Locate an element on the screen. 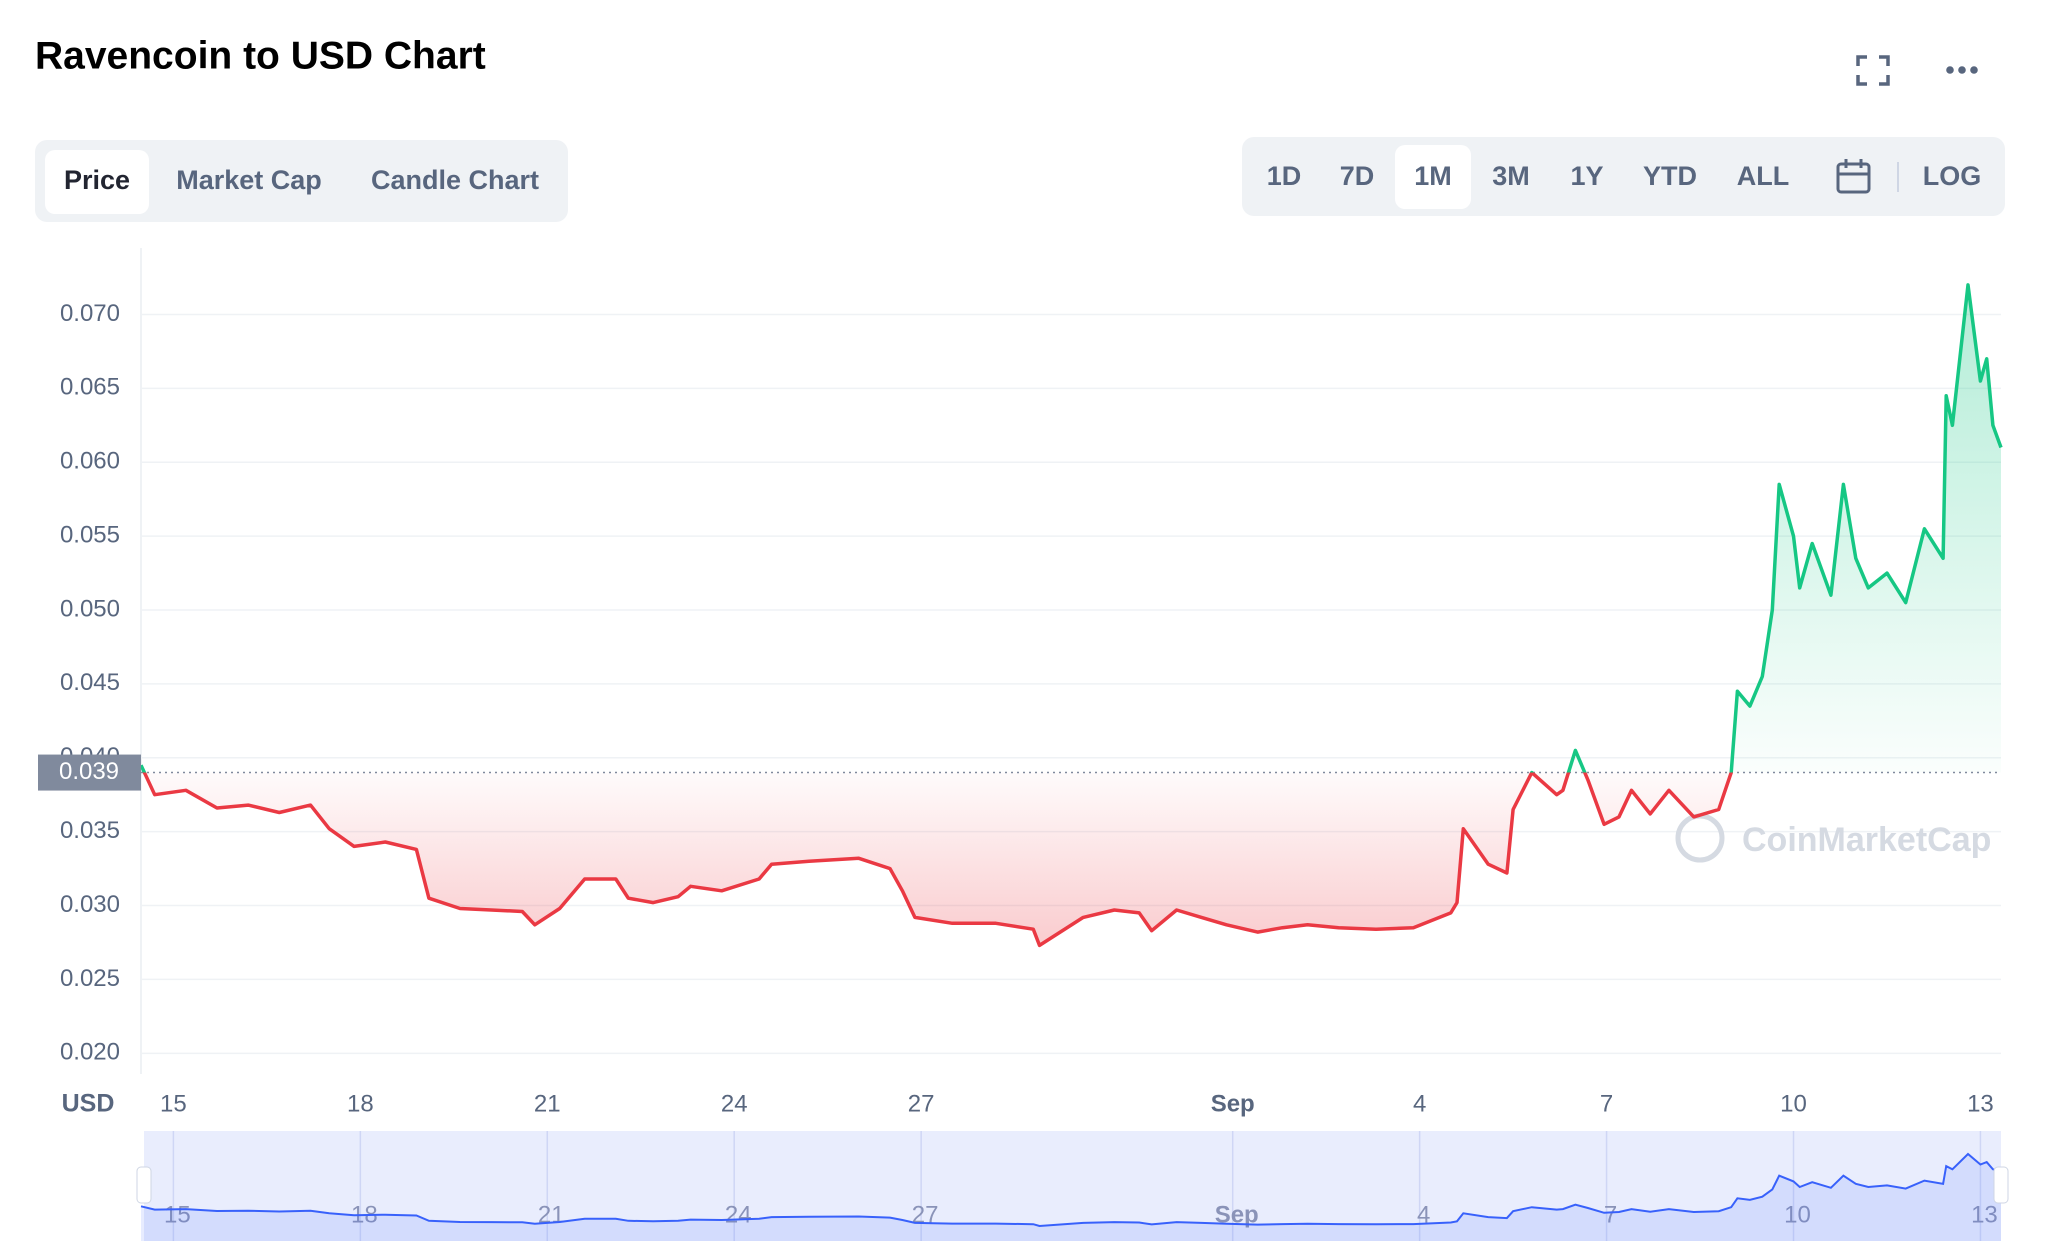 The width and height of the screenshot is (2048, 1260). navigator-line is located at coordinates (1071, 1190).